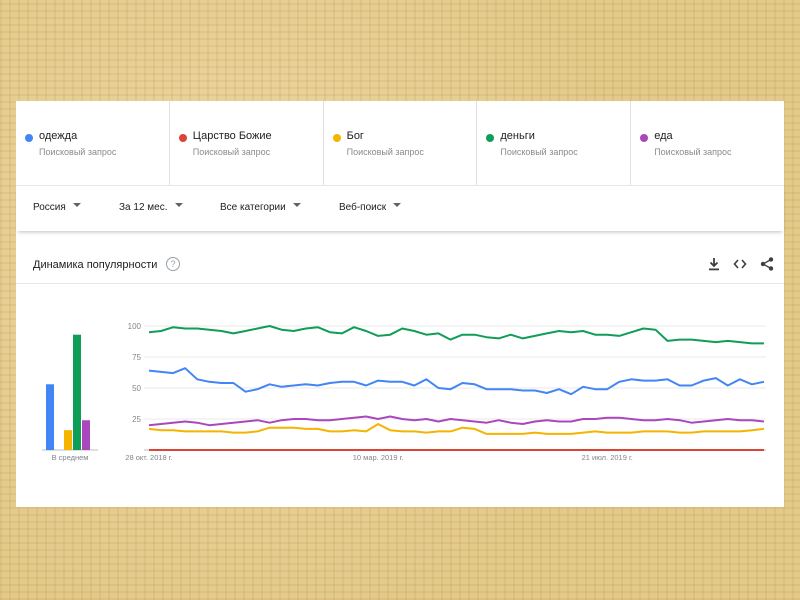  What do you see at coordinates (136, 357) in the screenshot?
I see `y-tick-label: 75` at bounding box center [136, 357].